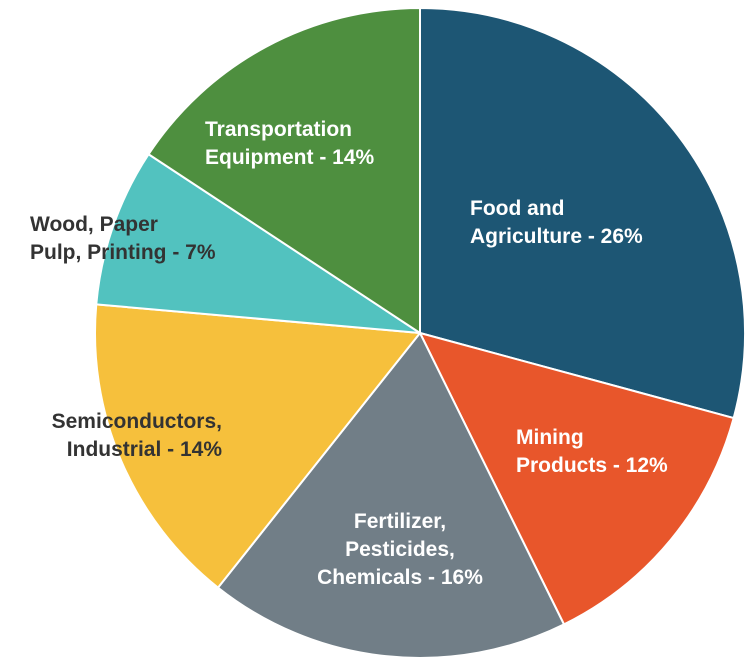 The height and width of the screenshot is (658, 753). What do you see at coordinates (556, 222) in the screenshot?
I see `slice-label: Food and Agriculture - 26%` at bounding box center [556, 222].